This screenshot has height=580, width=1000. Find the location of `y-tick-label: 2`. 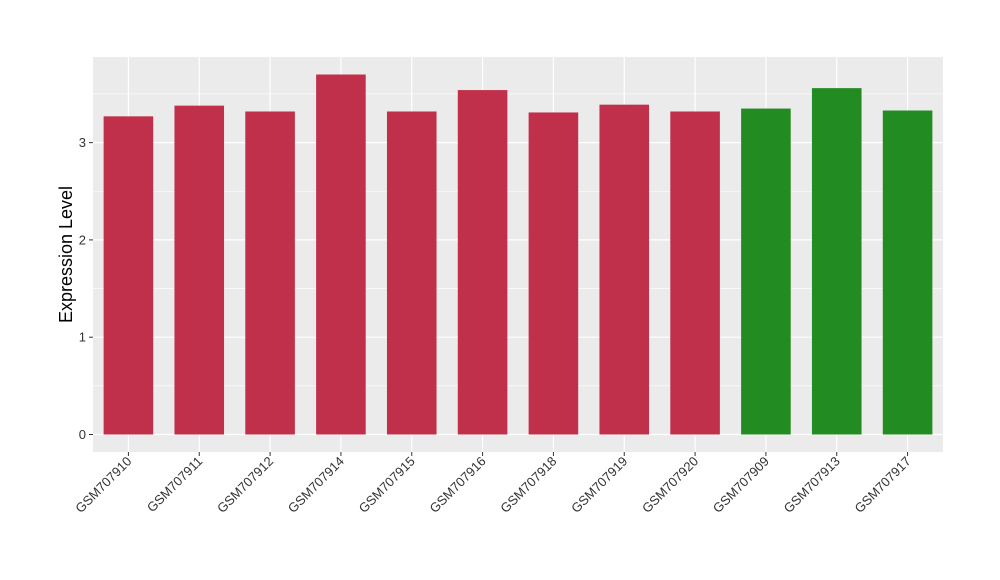

y-tick-label: 2 is located at coordinates (82, 239).